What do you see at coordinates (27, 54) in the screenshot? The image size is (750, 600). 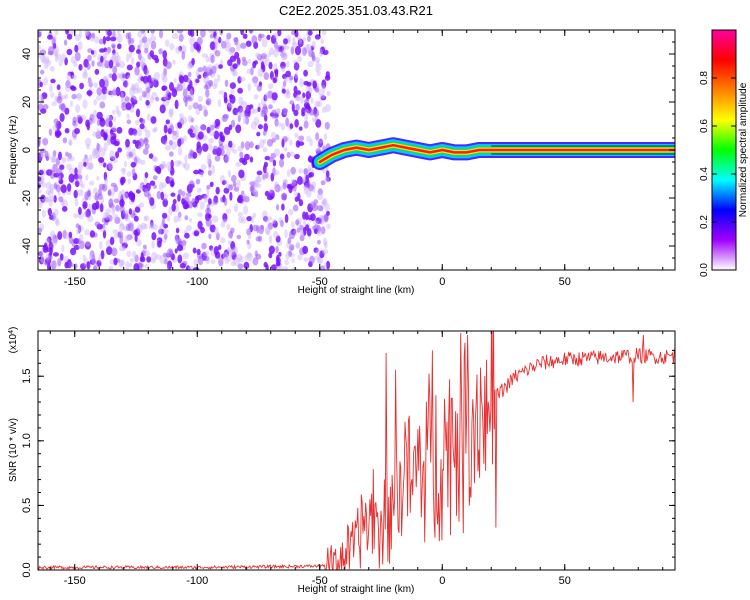 I see `y-tick-label: 40` at bounding box center [27, 54].